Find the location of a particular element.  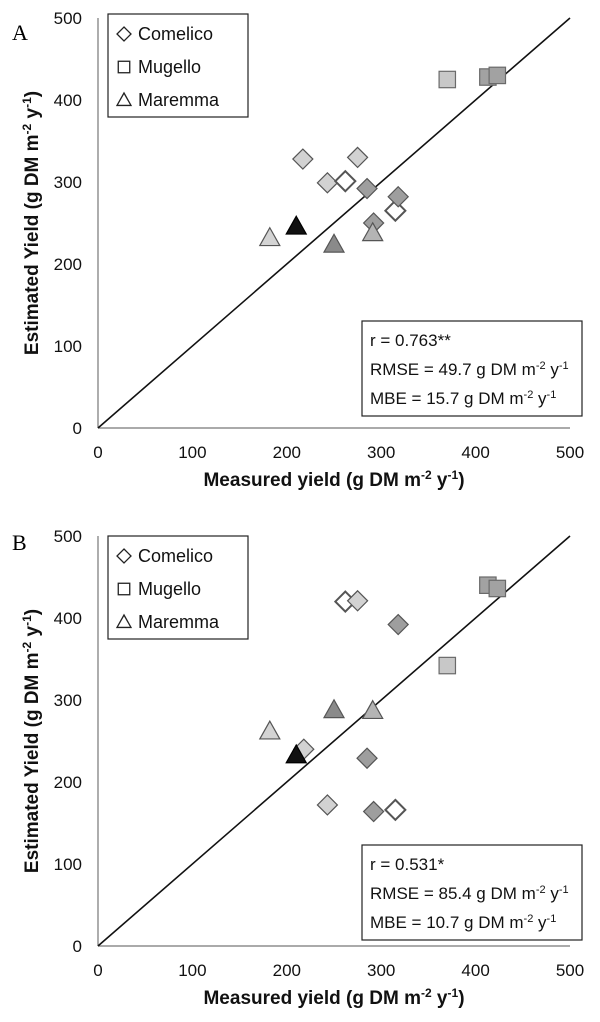

stats-line: RMSE = 85.4 g DM m-2 y-1 is located at coordinates (469, 893).